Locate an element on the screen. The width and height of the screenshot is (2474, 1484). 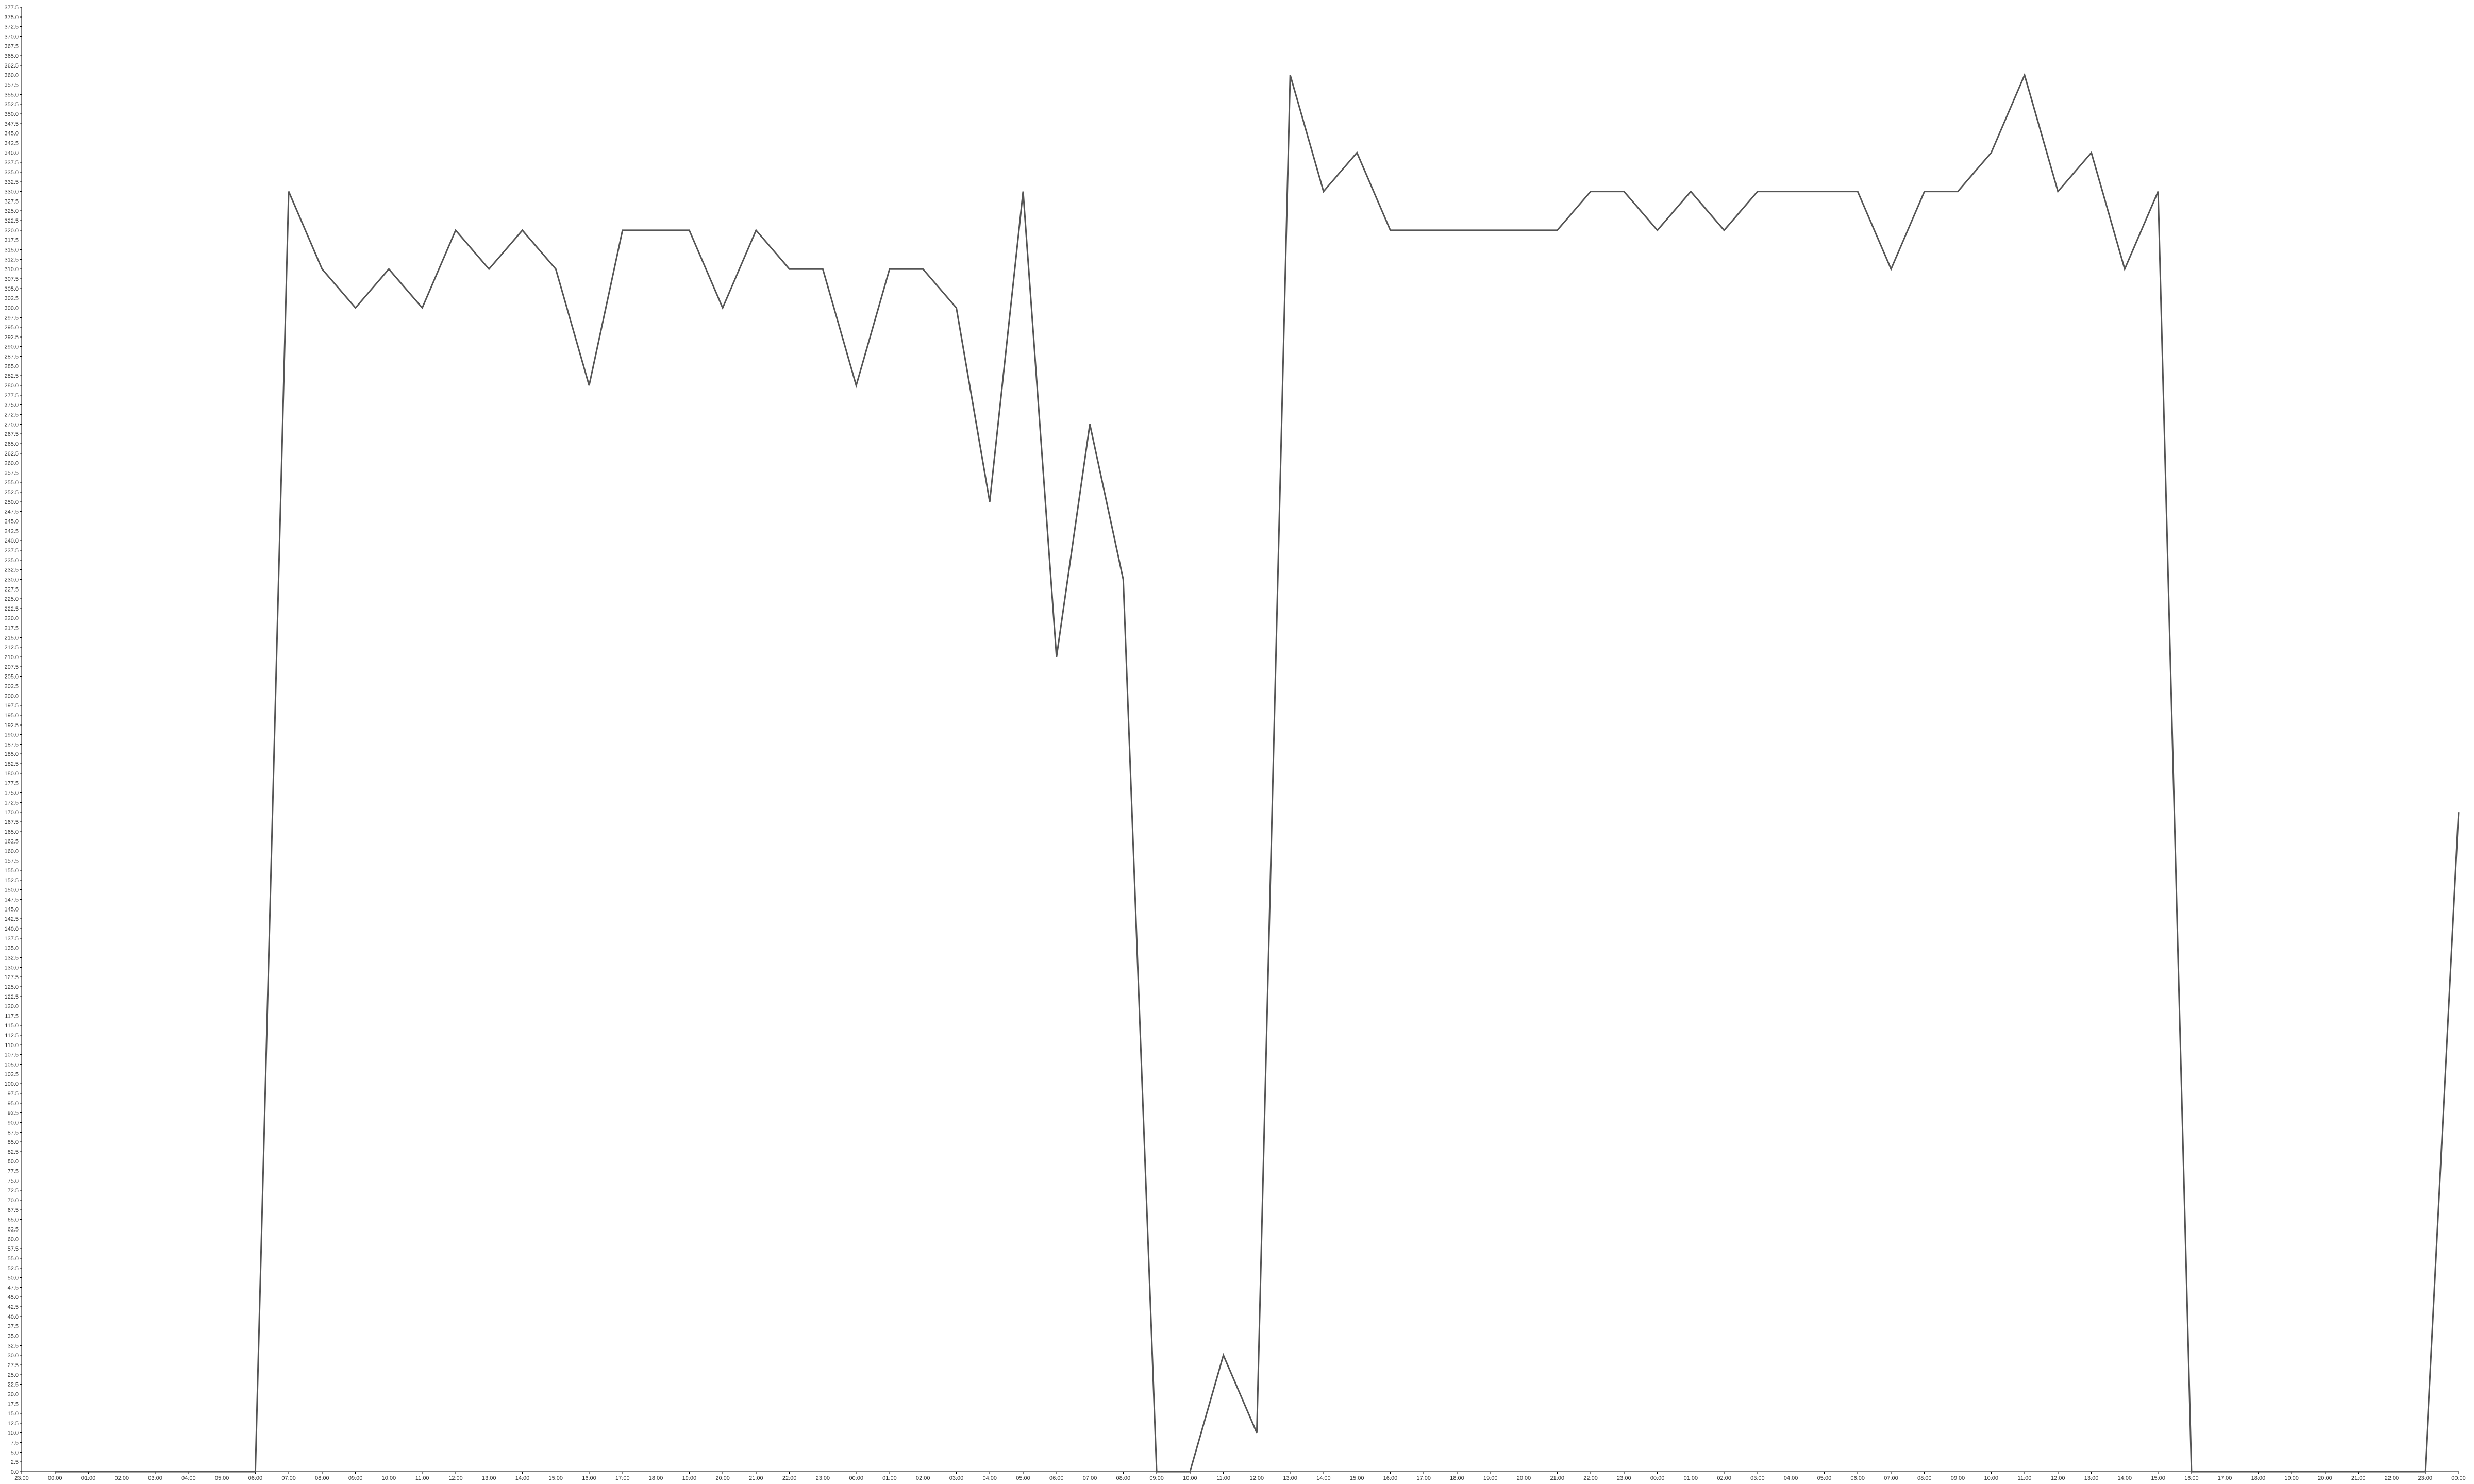
y-tick-label: 197.5 is located at coordinates (11, 706).